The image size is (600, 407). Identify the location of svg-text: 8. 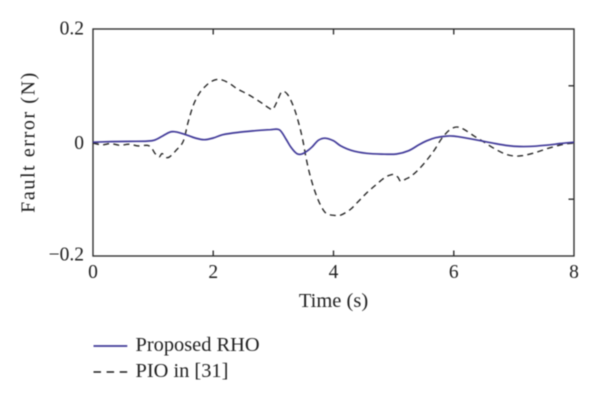
(574, 272).